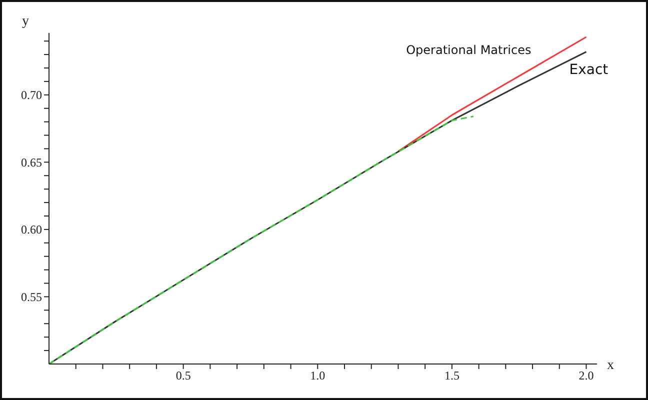 The image size is (648, 400). I want to click on x-axis-title: x, so click(610, 365).